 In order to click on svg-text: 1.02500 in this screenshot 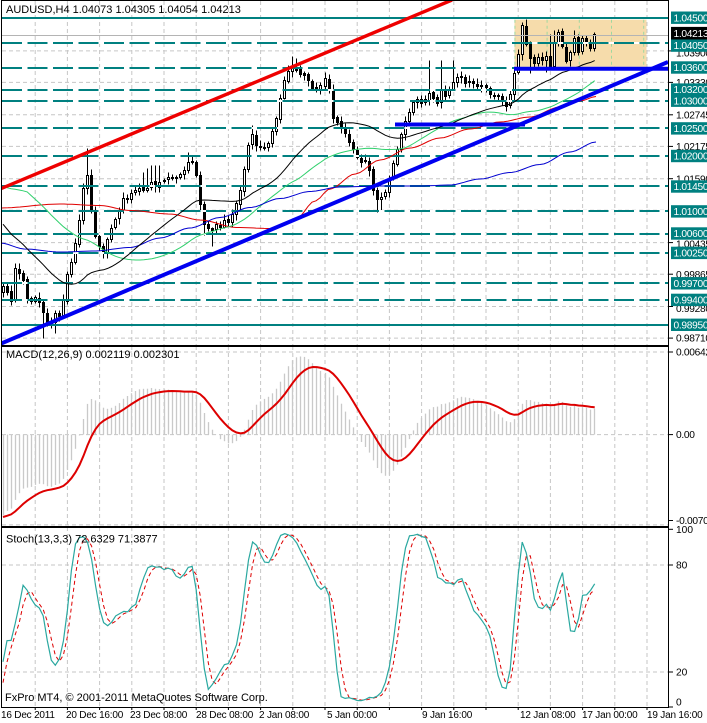, I will do `click(690, 129)`.